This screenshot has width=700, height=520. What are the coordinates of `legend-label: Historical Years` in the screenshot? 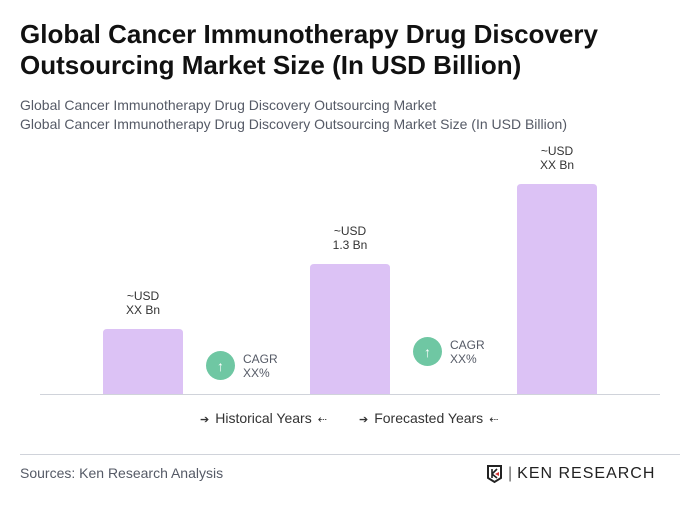 It's located at (263, 418).